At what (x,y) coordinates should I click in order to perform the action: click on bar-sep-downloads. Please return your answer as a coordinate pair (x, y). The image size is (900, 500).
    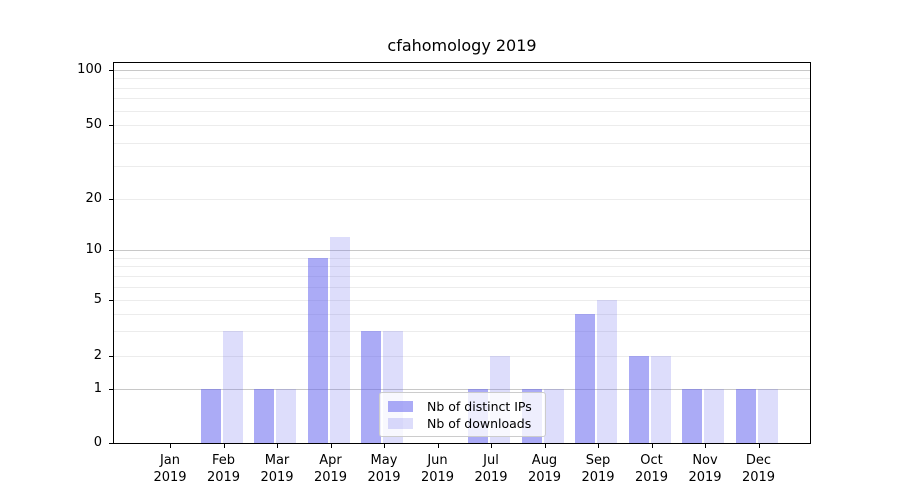
    Looking at the image, I should click on (607, 371).